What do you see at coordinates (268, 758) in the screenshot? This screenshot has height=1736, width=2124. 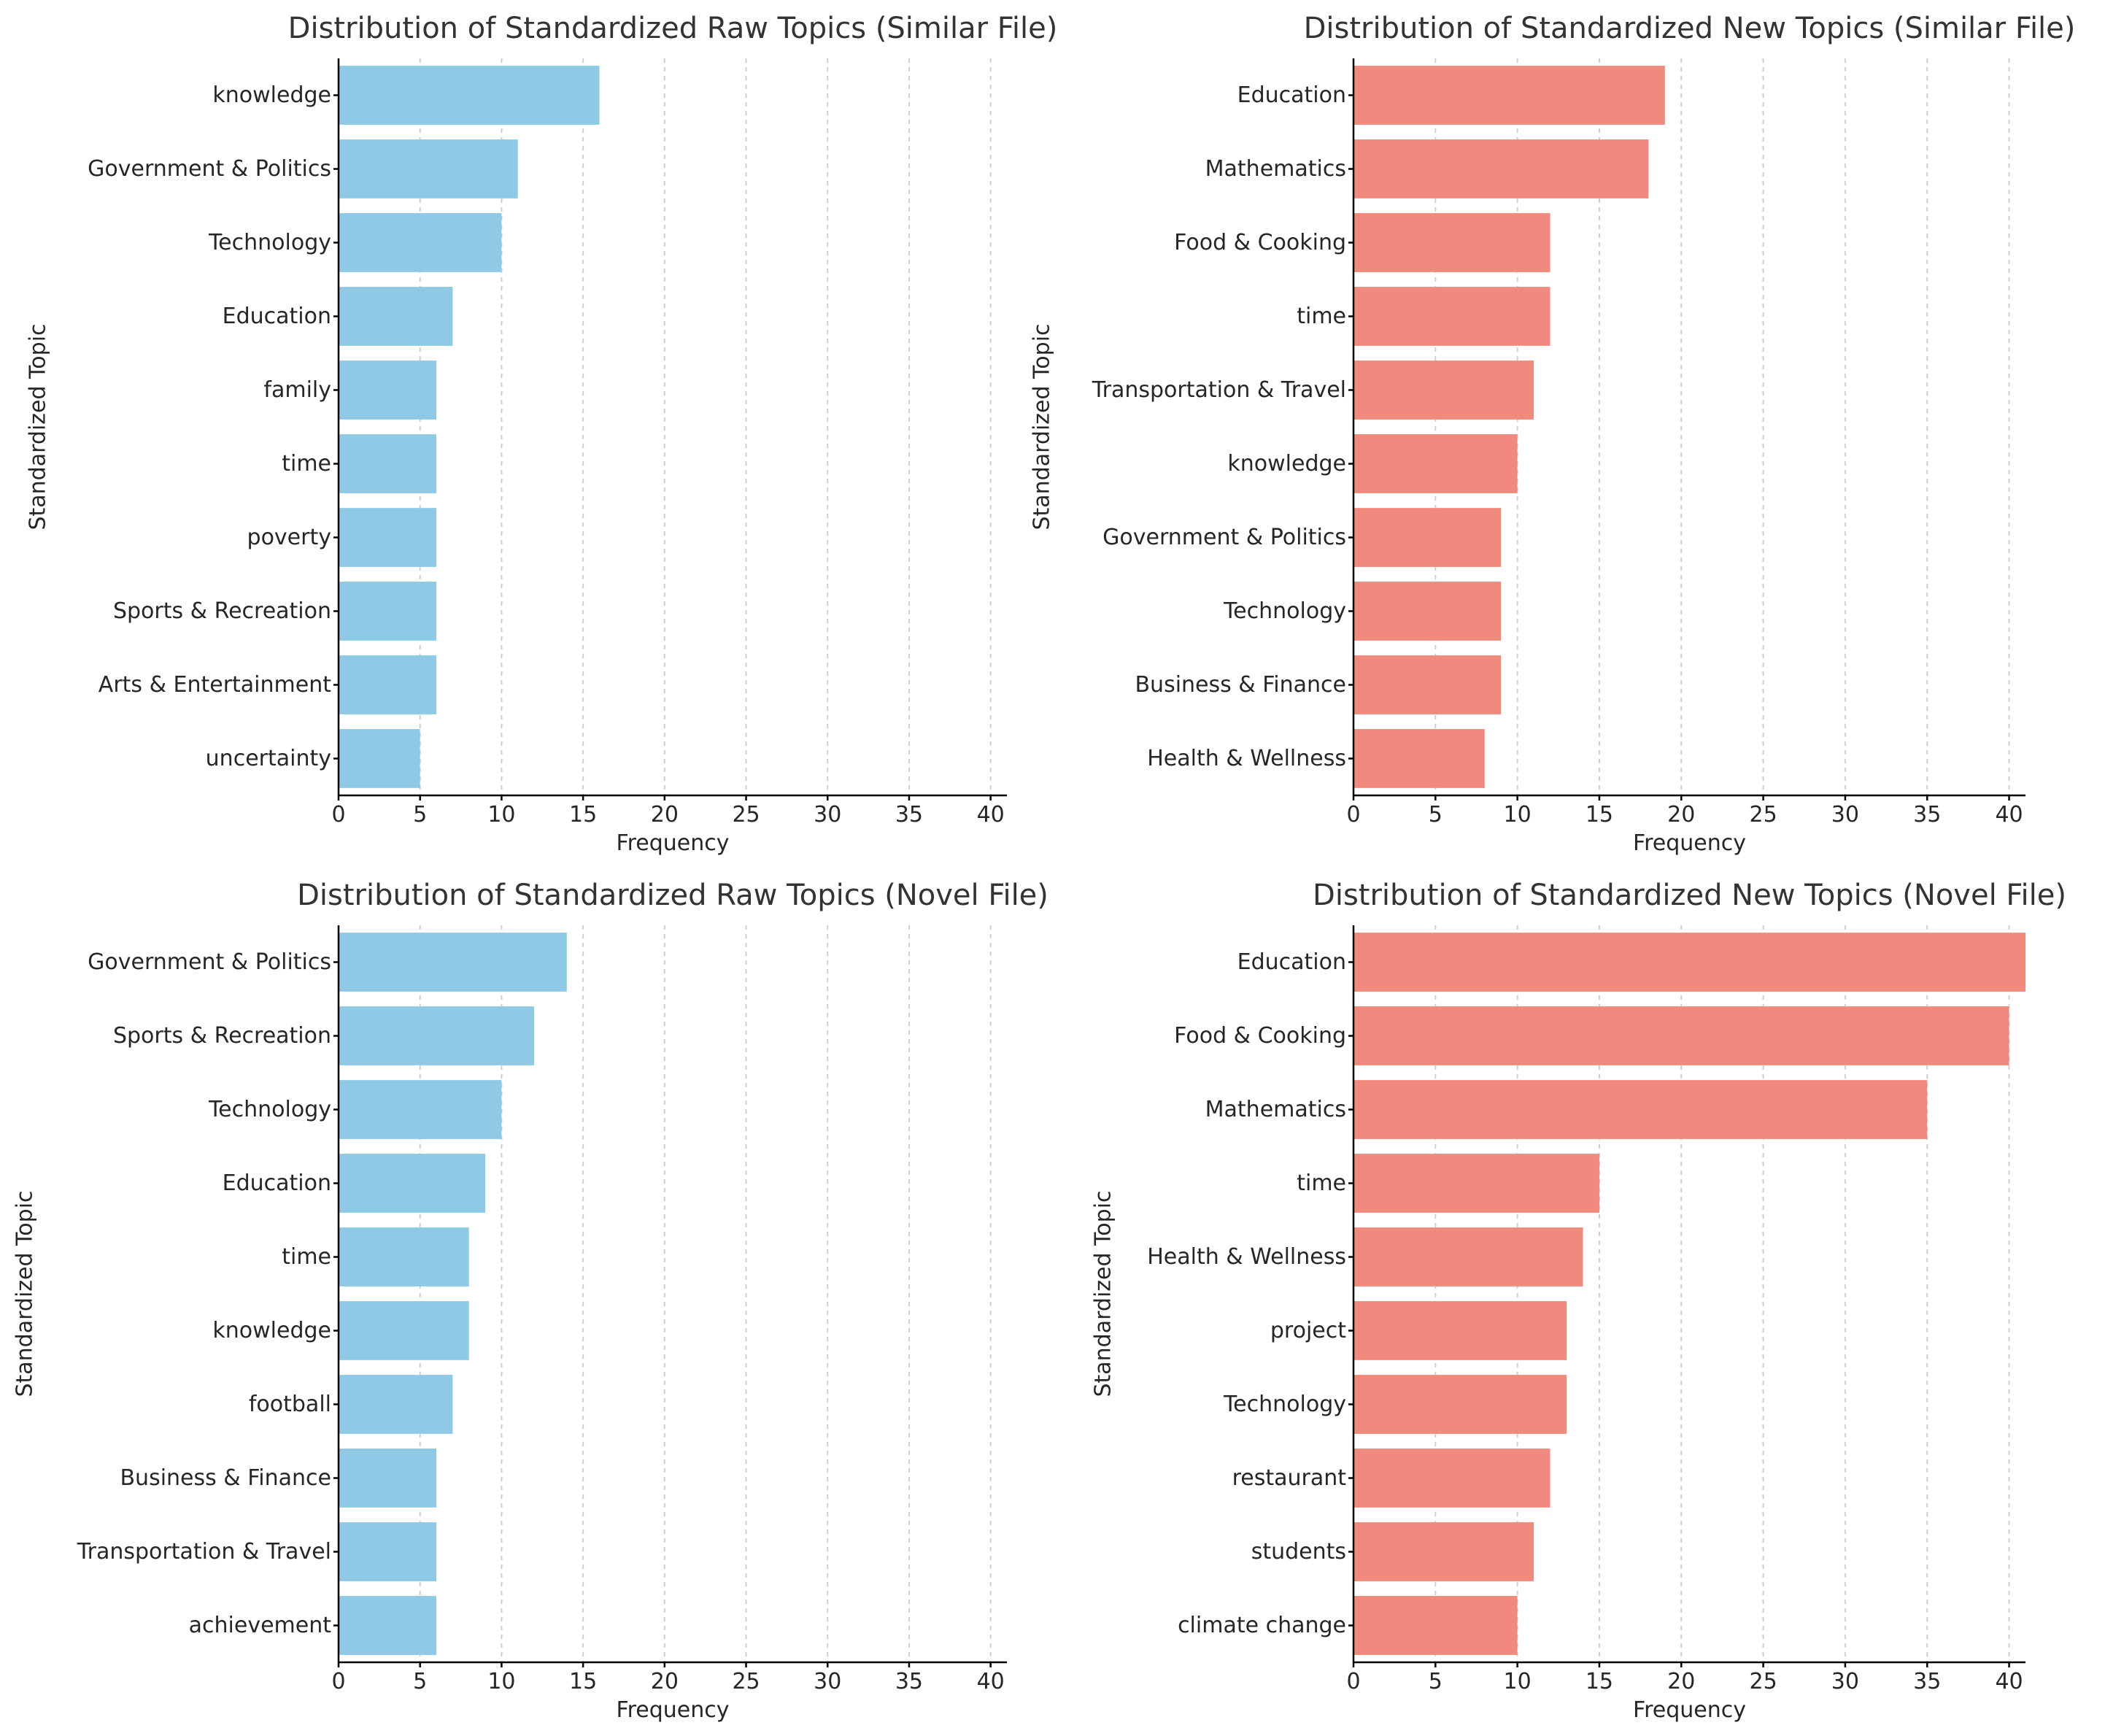 I see `category-label: uncertainty` at bounding box center [268, 758].